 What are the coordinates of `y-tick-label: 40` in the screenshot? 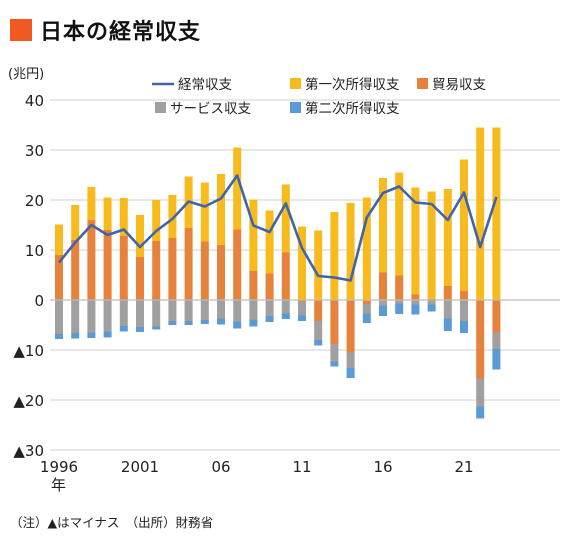 It's located at (34, 101).